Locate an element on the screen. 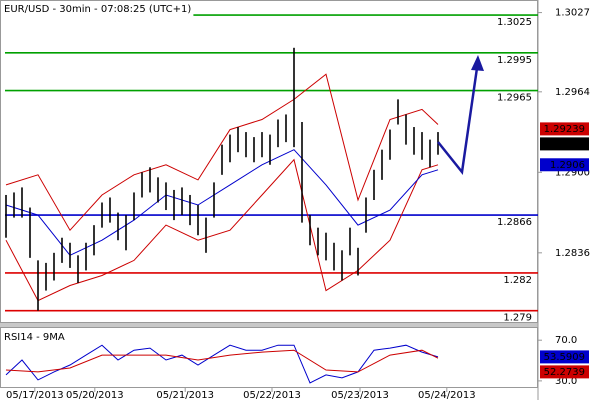 Image resolution: width=590 pixels, height=400 pixels. last-value-label: 1.29226 is located at coordinates (564, 144).